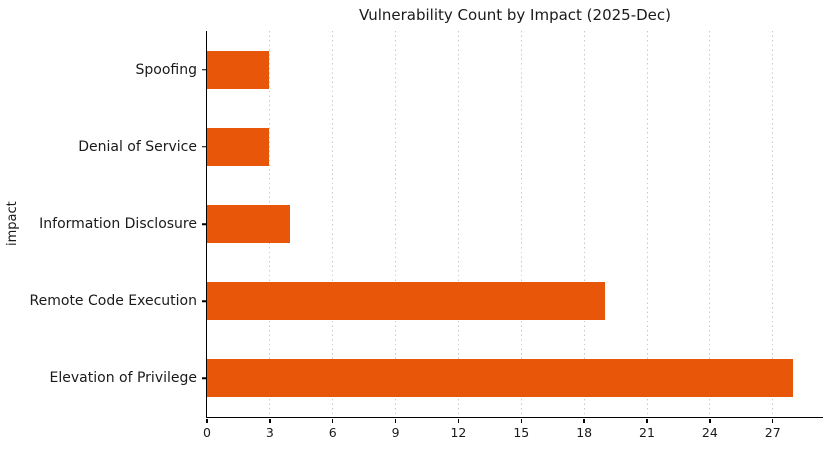 This screenshot has width=835, height=451. I want to click on x-tick-label: 27, so click(772, 432).